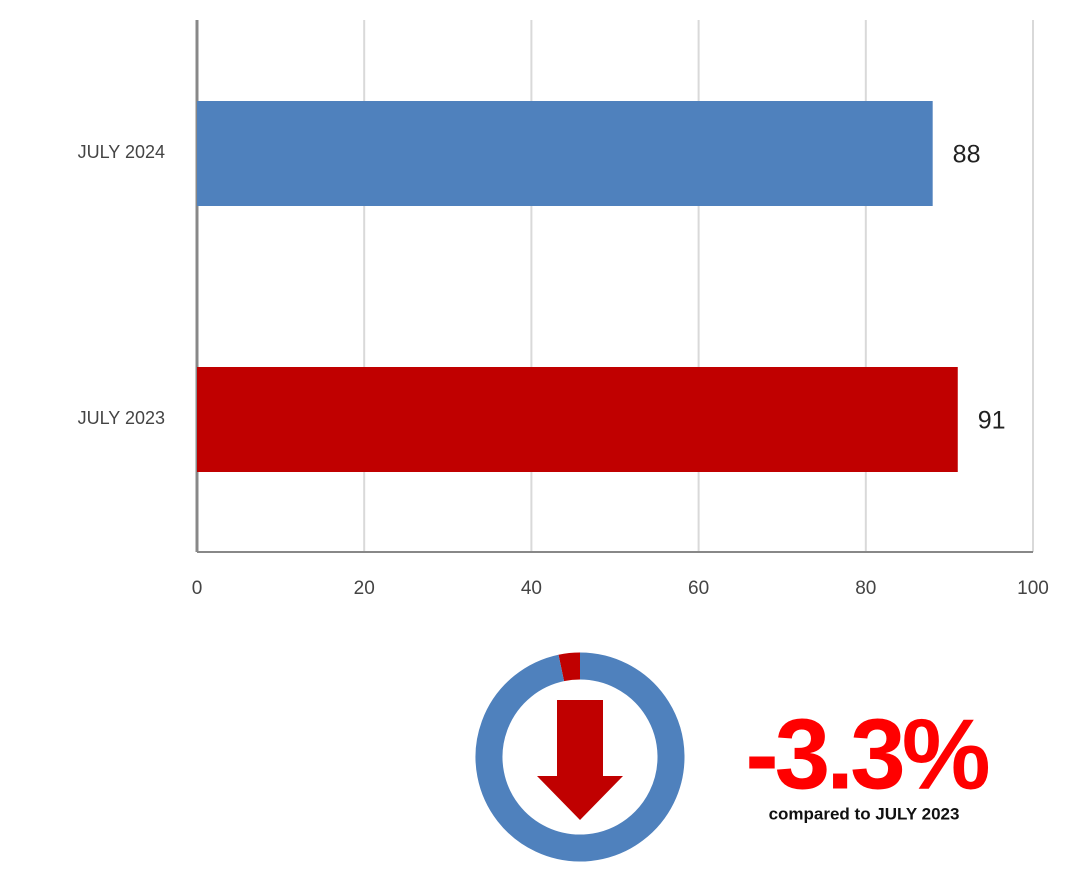  Describe the element at coordinates (197, 588) in the screenshot. I see `x-tick-label: 0` at that location.